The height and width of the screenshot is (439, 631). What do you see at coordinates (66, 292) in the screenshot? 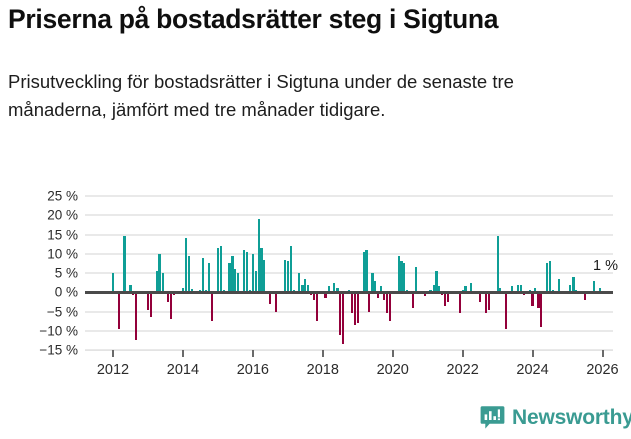
I see `y-tick-label: 0 %` at bounding box center [66, 292].